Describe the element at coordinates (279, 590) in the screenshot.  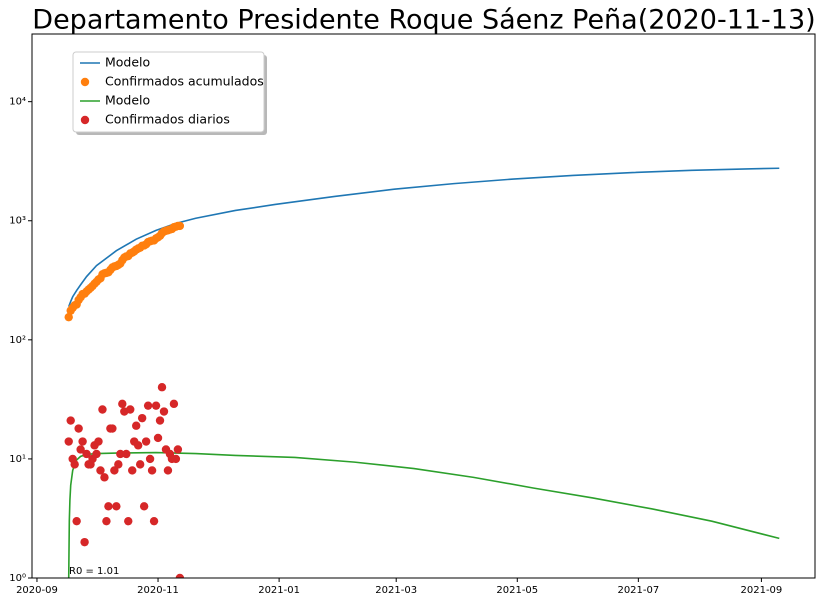
I see `x-tick-label: 2021-01` at that location.